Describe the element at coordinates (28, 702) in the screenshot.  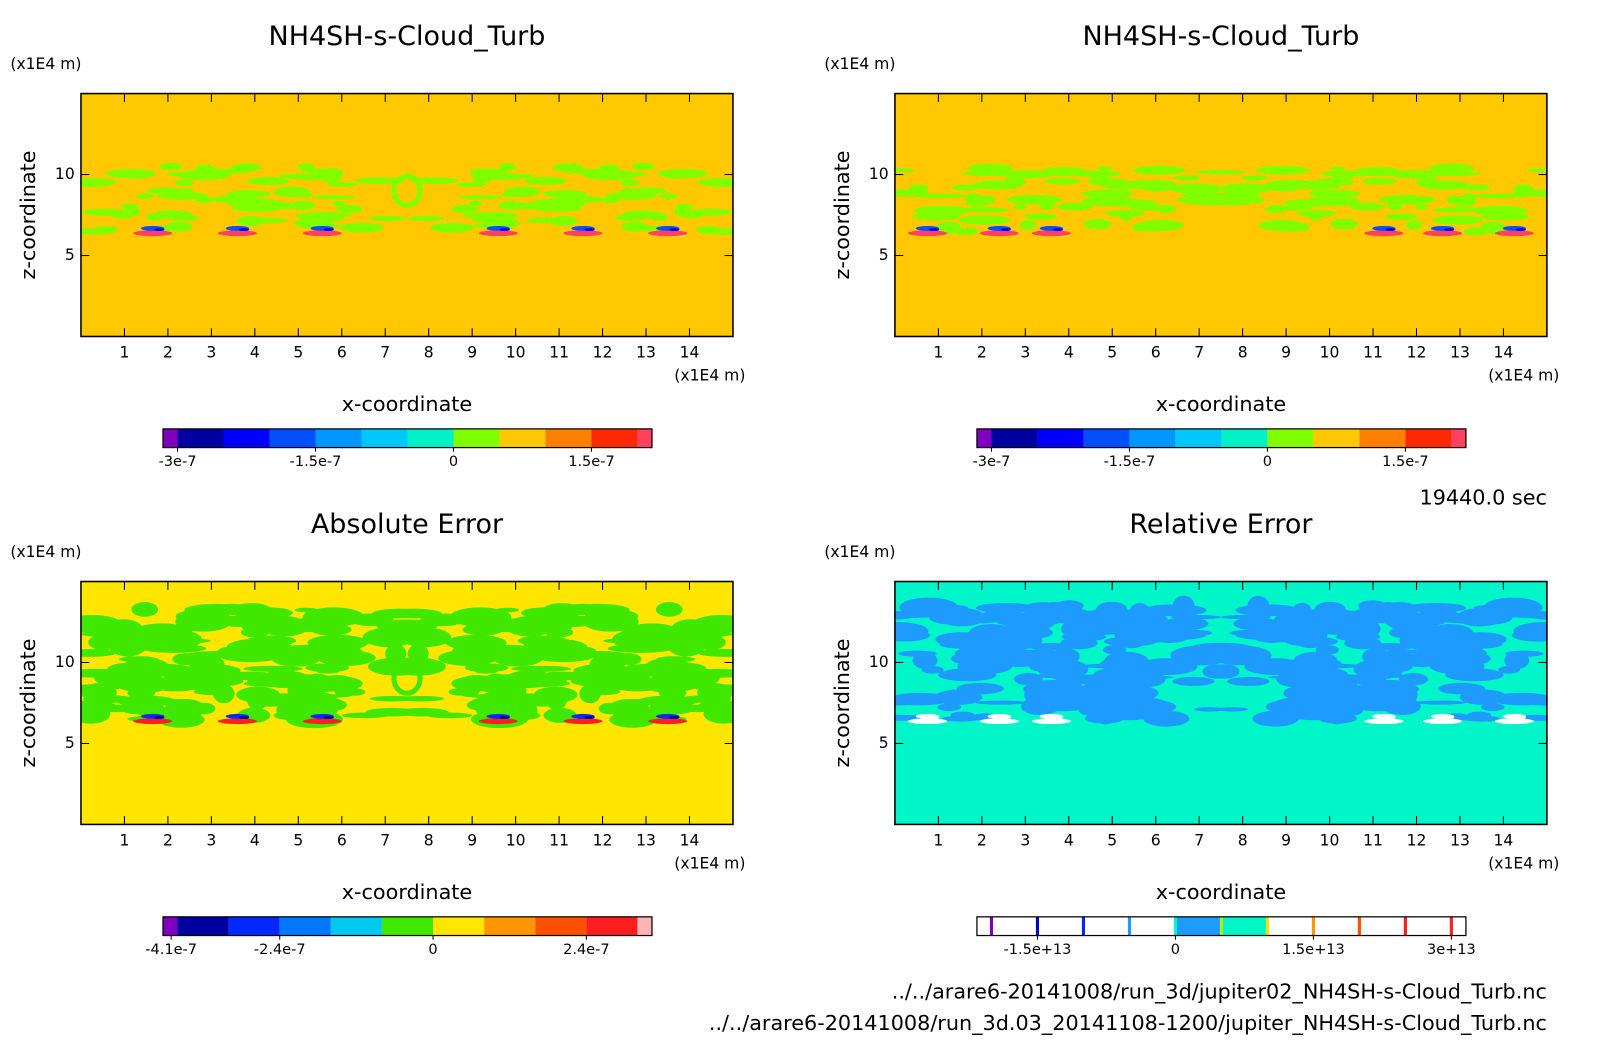
I see `y-axis-label: z-coordinate` at that location.